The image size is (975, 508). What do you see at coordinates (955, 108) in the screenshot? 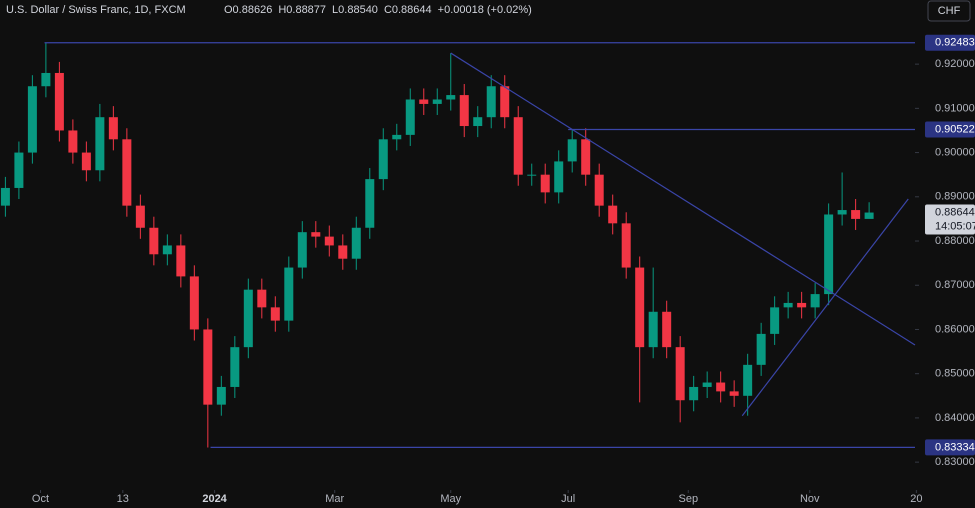
I see `y-tick-label: 0.91000` at bounding box center [955, 108].